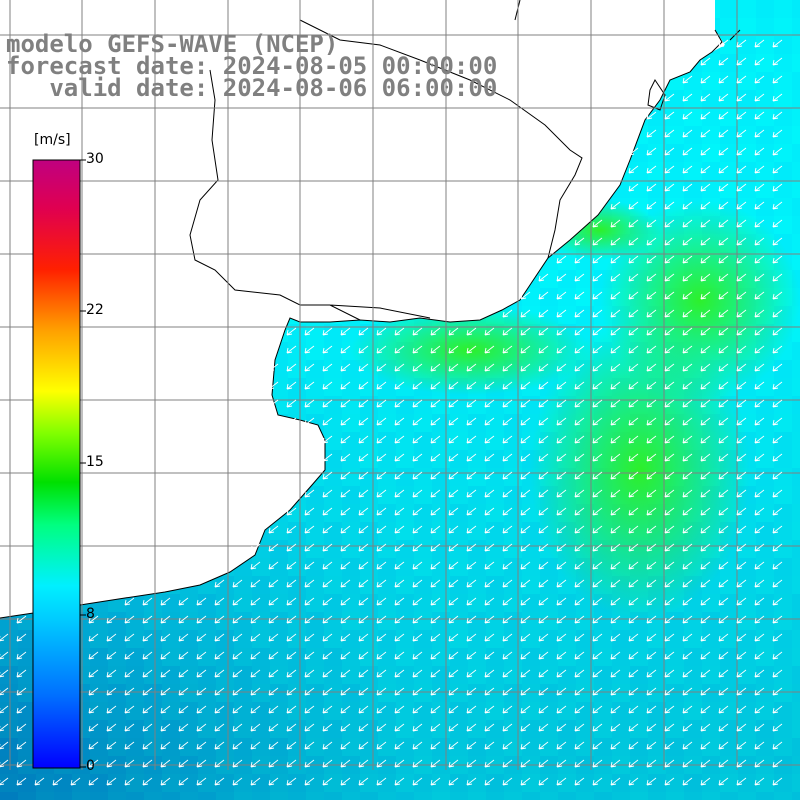 This screenshot has height=800, width=800. I want to click on colorbar-tick-15: 15, so click(95, 462).